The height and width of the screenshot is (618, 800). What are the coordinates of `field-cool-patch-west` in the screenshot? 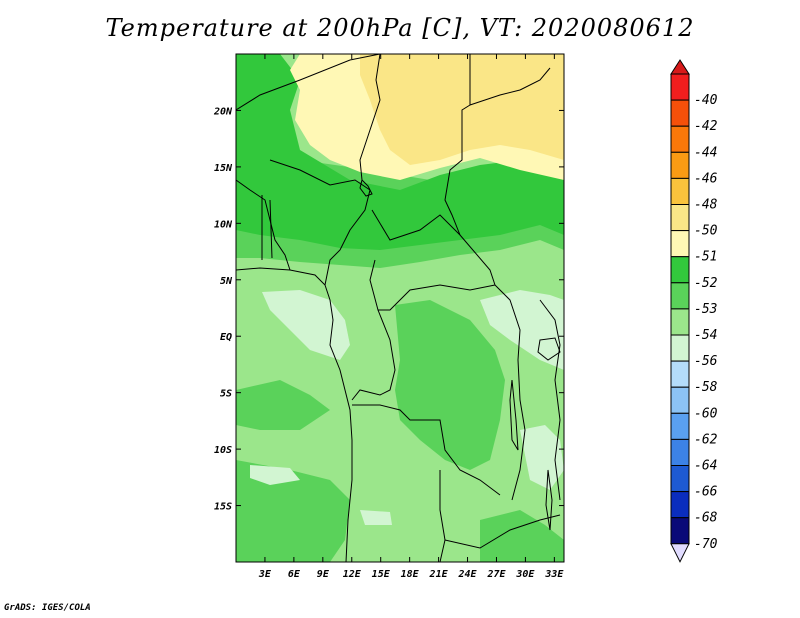 It's located at (306, 325).